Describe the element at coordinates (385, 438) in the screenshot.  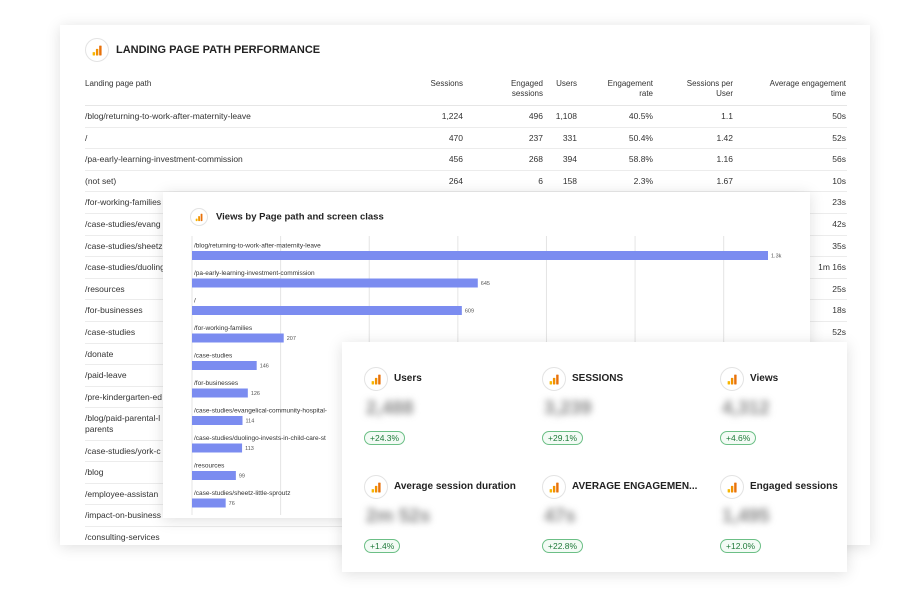
I see `kpi-change: +24.3%` at that location.